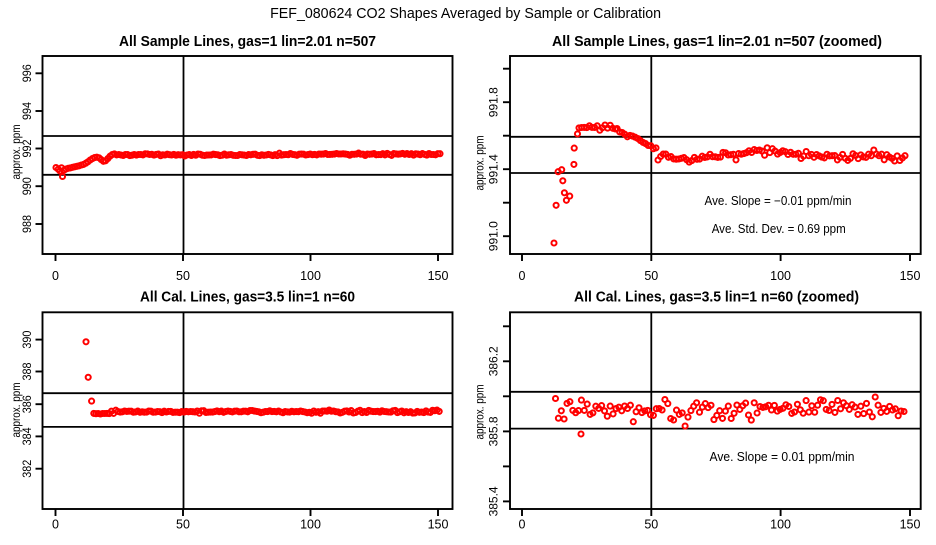 This screenshot has height=545, width=936. Describe the element at coordinates (27, 186) in the screenshot. I see `svg-text: 990` at that location.